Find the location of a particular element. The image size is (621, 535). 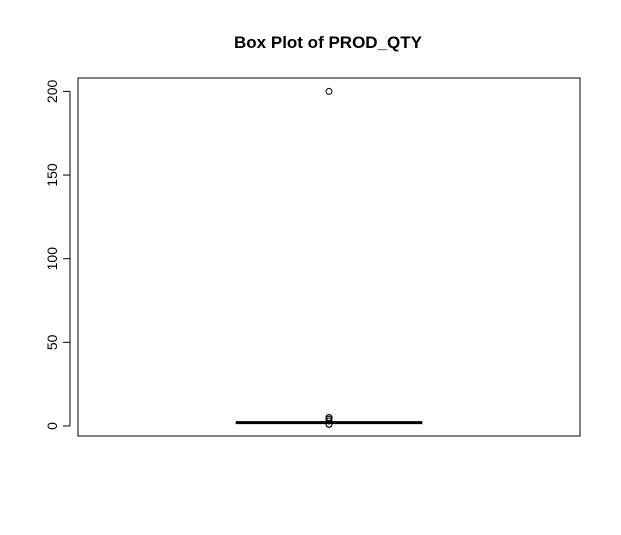

y-tick-label: 200 is located at coordinates (52, 91).